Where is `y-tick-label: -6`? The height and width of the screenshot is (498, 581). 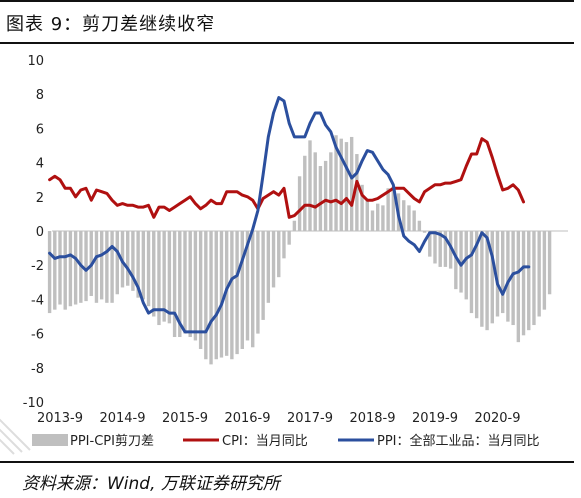 y-tick-label: -6 is located at coordinates (37, 335).